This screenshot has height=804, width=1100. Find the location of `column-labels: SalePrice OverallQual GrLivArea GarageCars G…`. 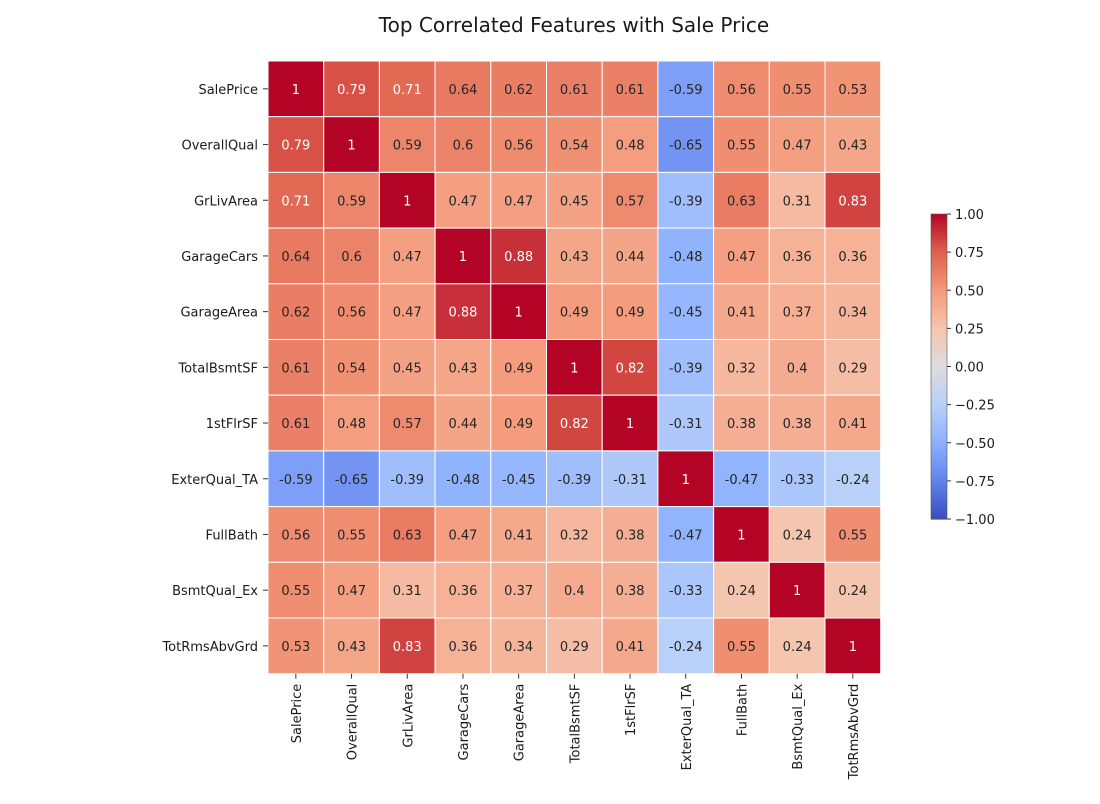

column-labels: SalePrice OverallQual GrLivArea GarageCars G… is located at coordinates (576, 727).